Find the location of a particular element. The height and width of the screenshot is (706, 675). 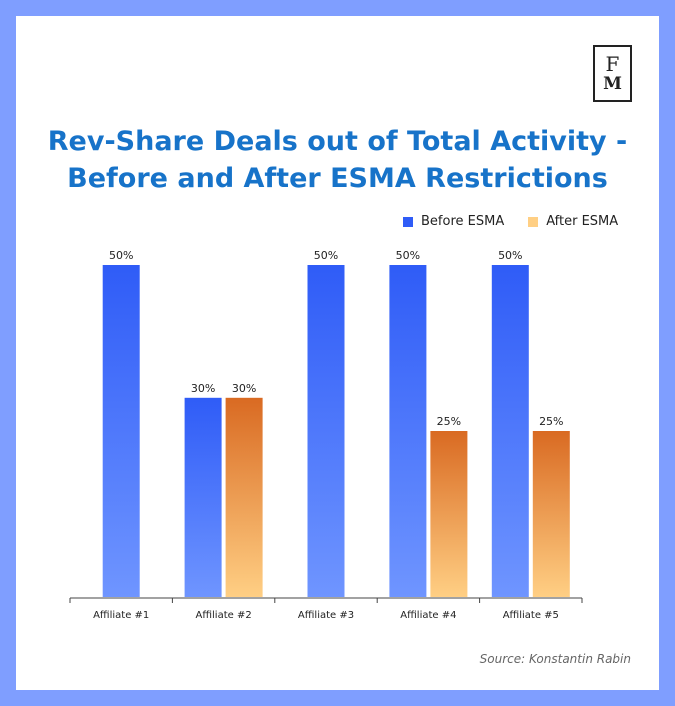

x-tick-label-3: Affiliate #3 is located at coordinates (326, 615).